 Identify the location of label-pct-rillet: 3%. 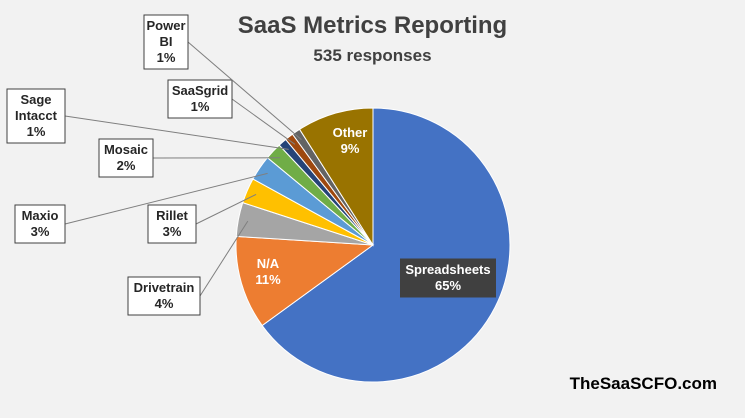
(172, 231).